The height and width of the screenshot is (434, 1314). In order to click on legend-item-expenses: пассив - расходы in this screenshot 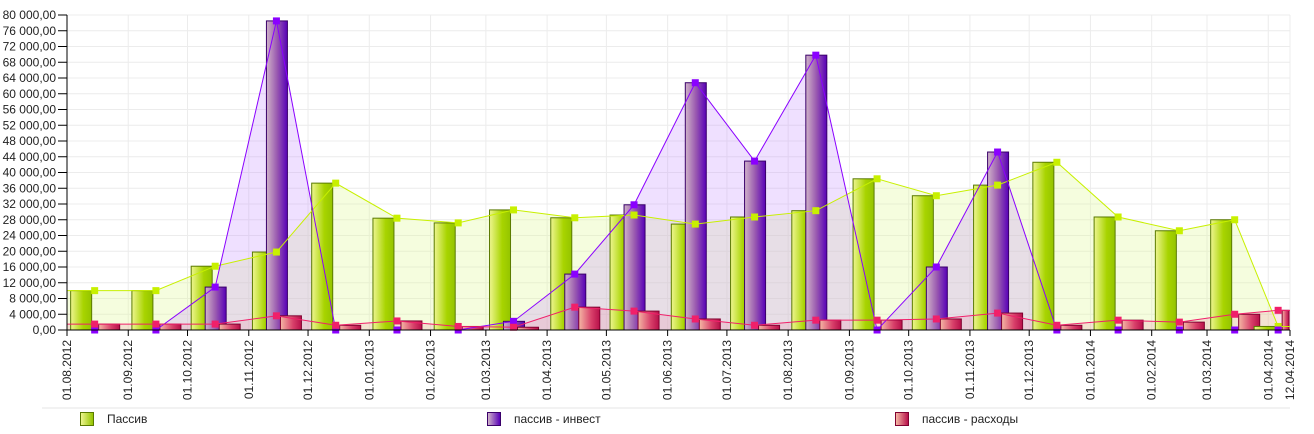, I will do `click(956, 419)`.